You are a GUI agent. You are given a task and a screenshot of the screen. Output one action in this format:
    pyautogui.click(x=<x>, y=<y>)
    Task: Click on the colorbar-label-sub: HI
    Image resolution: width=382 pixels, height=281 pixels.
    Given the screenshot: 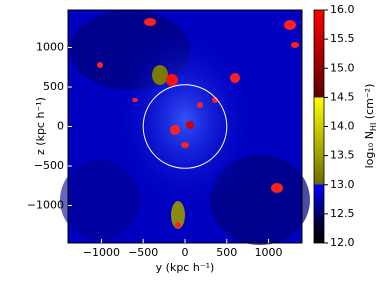 What is the action you would take?
    pyautogui.click(x=373, y=127)
    